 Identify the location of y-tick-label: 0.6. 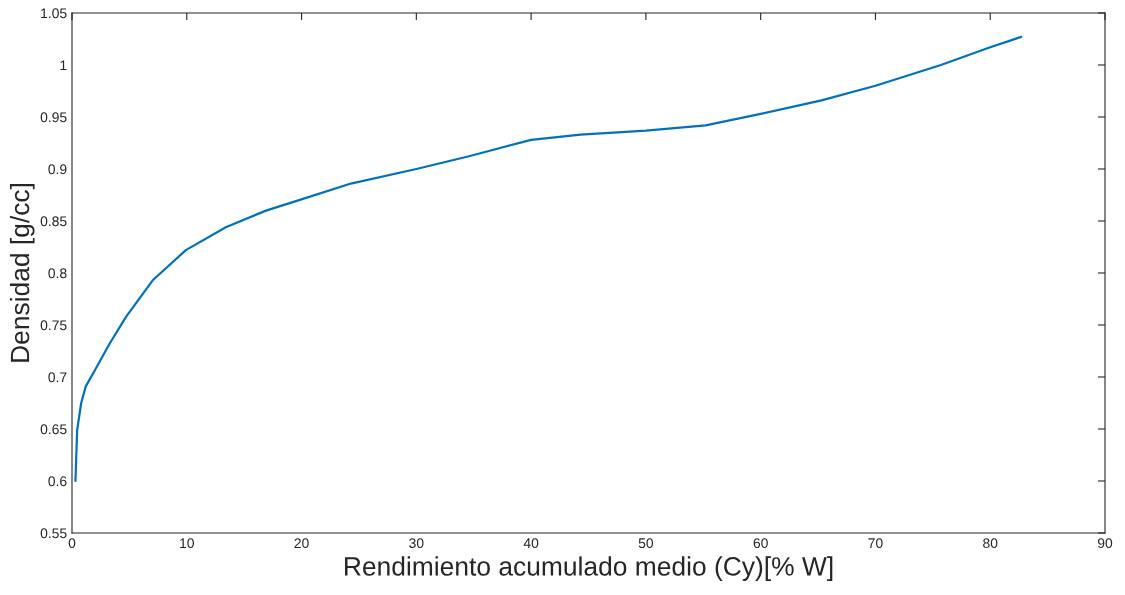
(57, 481).